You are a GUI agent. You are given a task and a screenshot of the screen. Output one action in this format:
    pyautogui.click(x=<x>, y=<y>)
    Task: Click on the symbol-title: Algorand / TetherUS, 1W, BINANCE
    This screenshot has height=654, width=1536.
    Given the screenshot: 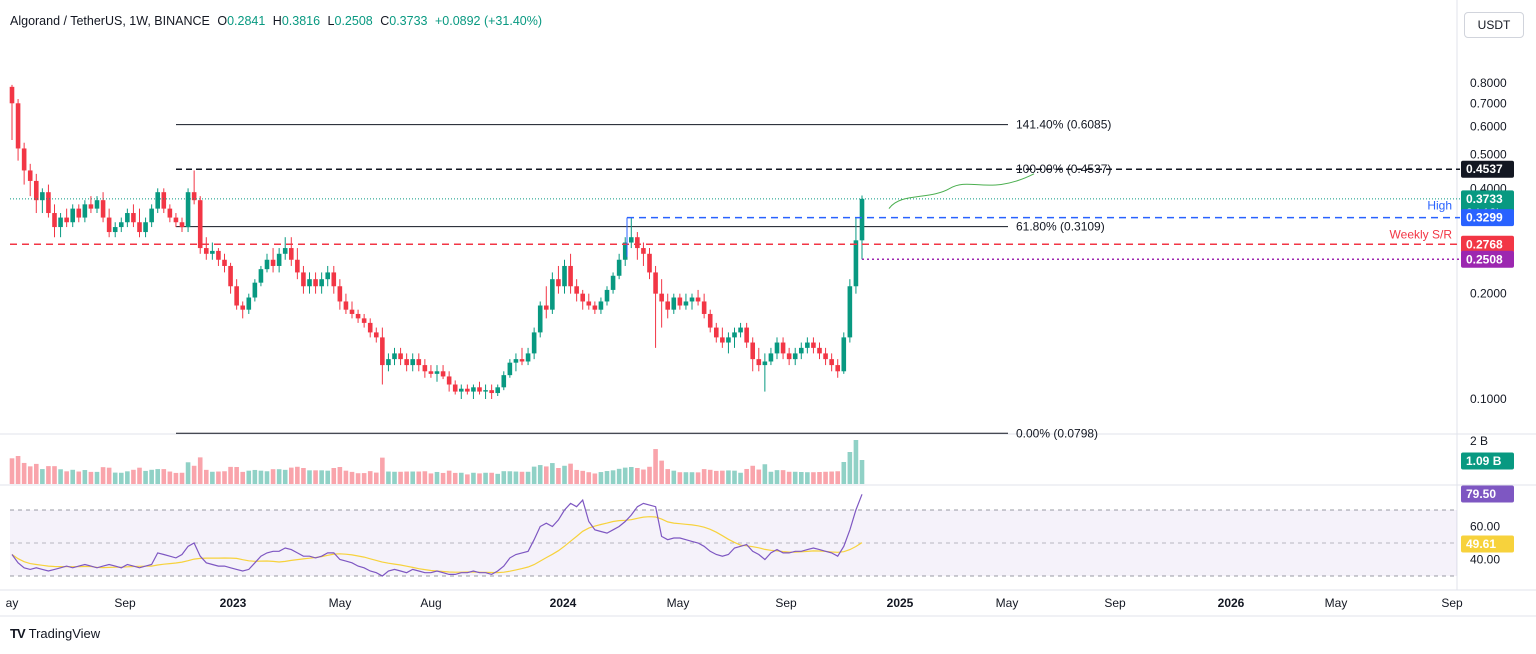 What is the action you would take?
    pyautogui.click(x=110, y=21)
    